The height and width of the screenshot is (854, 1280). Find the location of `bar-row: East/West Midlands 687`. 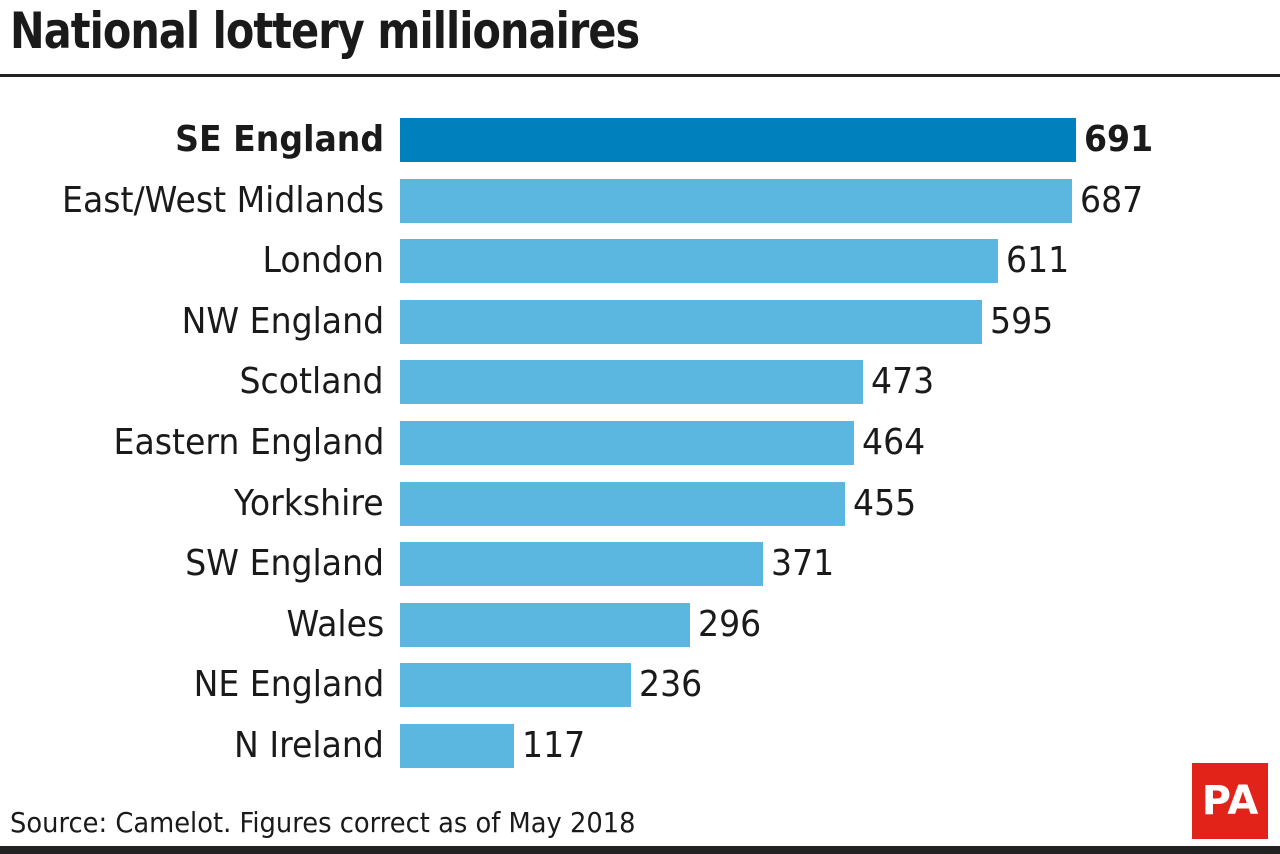

bar-row: East/West Midlands 687 is located at coordinates (640, 200).